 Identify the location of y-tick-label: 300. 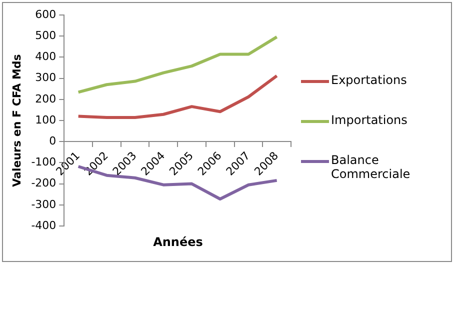
(45, 77).